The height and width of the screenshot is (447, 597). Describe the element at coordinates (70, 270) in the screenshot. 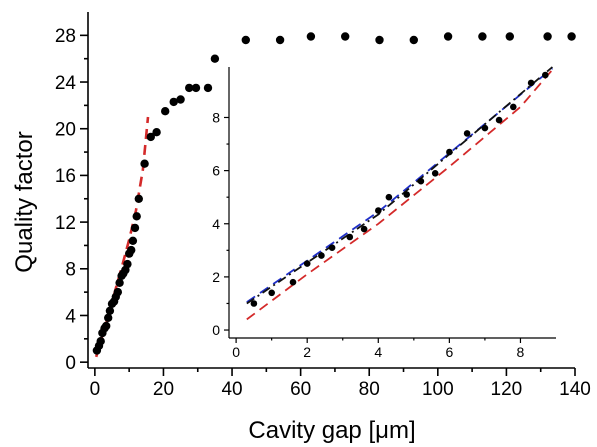

I see `y-tick-label: 8` at that location.